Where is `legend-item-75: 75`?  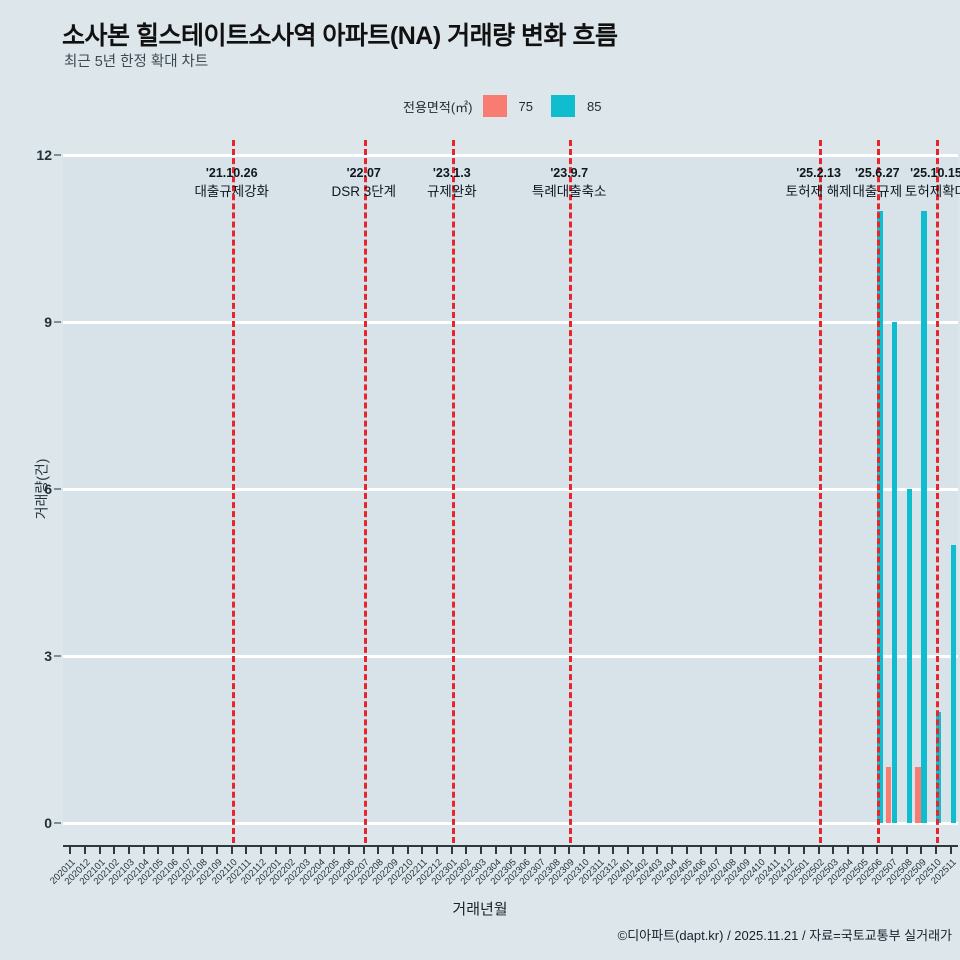
legend-item-75: 75 is located at coordinates (507, 106).